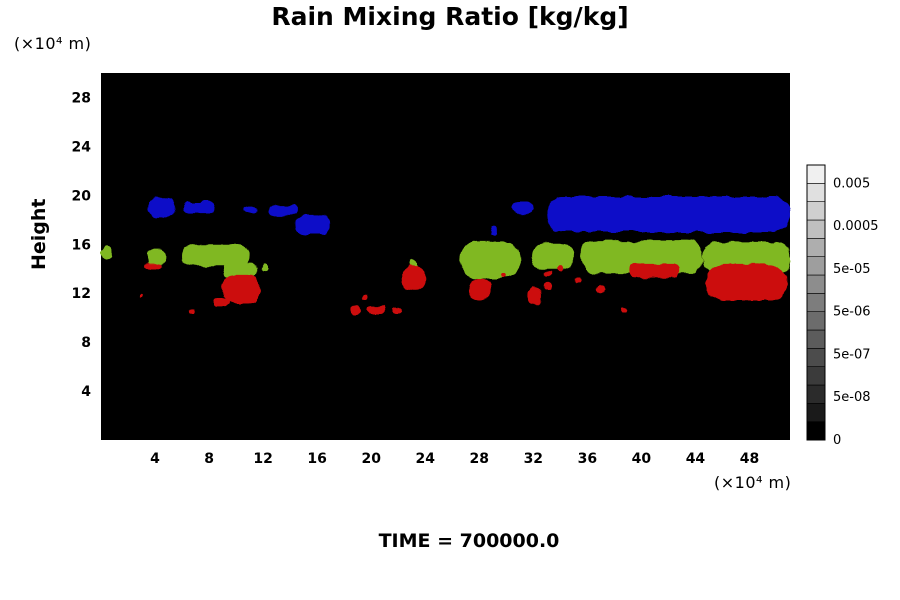  Describe the element at coordinates (469, 541) in the screenshot. I see `time-label: TIME = 700000.0` at that location.